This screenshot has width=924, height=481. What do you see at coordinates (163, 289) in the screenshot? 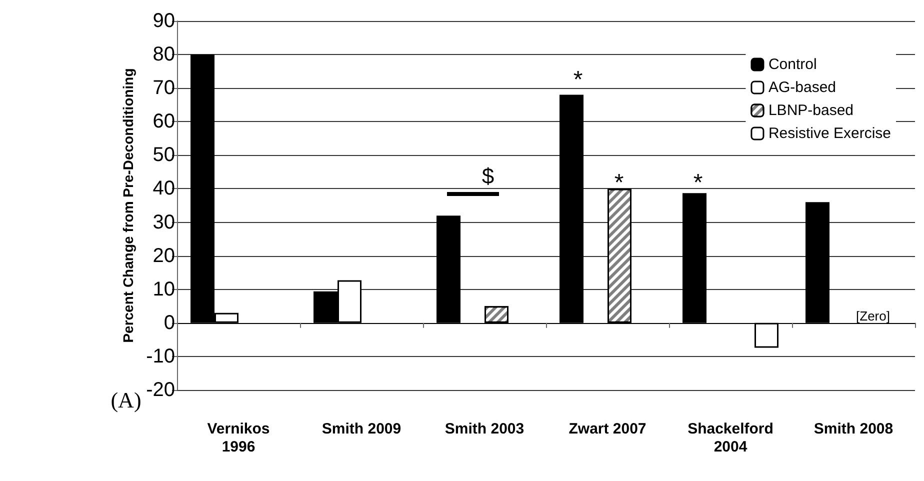
I see `y-tick-label: 10` at bounding box center [163, 289].